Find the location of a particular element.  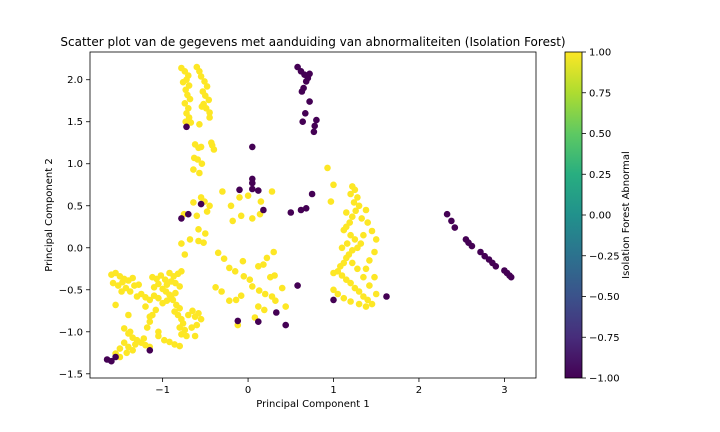

colorbar is located at coordinates (573, 215).